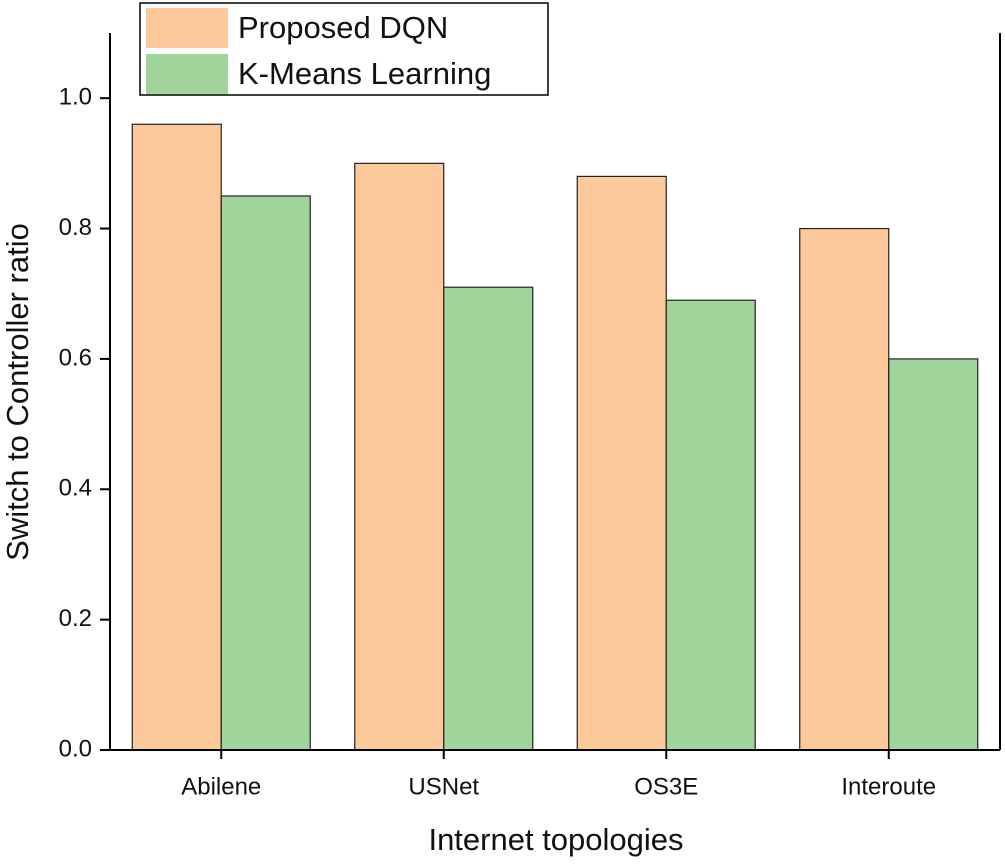 The height and width of the screenshot is (865, 1005). What do you see at coordinates (17, 392) in the screenshot?
I see `y-axis-title: Switch to Controller ratio` at bounding box center [17, 392].